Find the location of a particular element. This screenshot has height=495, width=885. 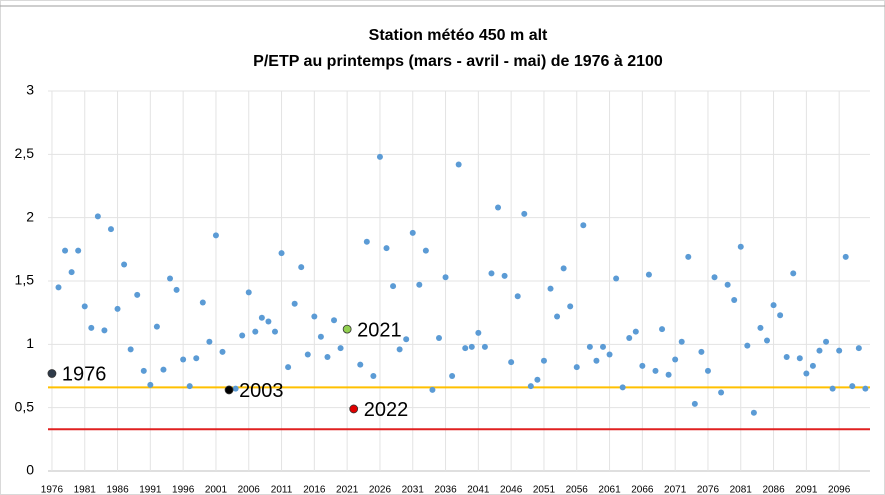

x-tick-label: 2046 is located at coordinates (511, 490).